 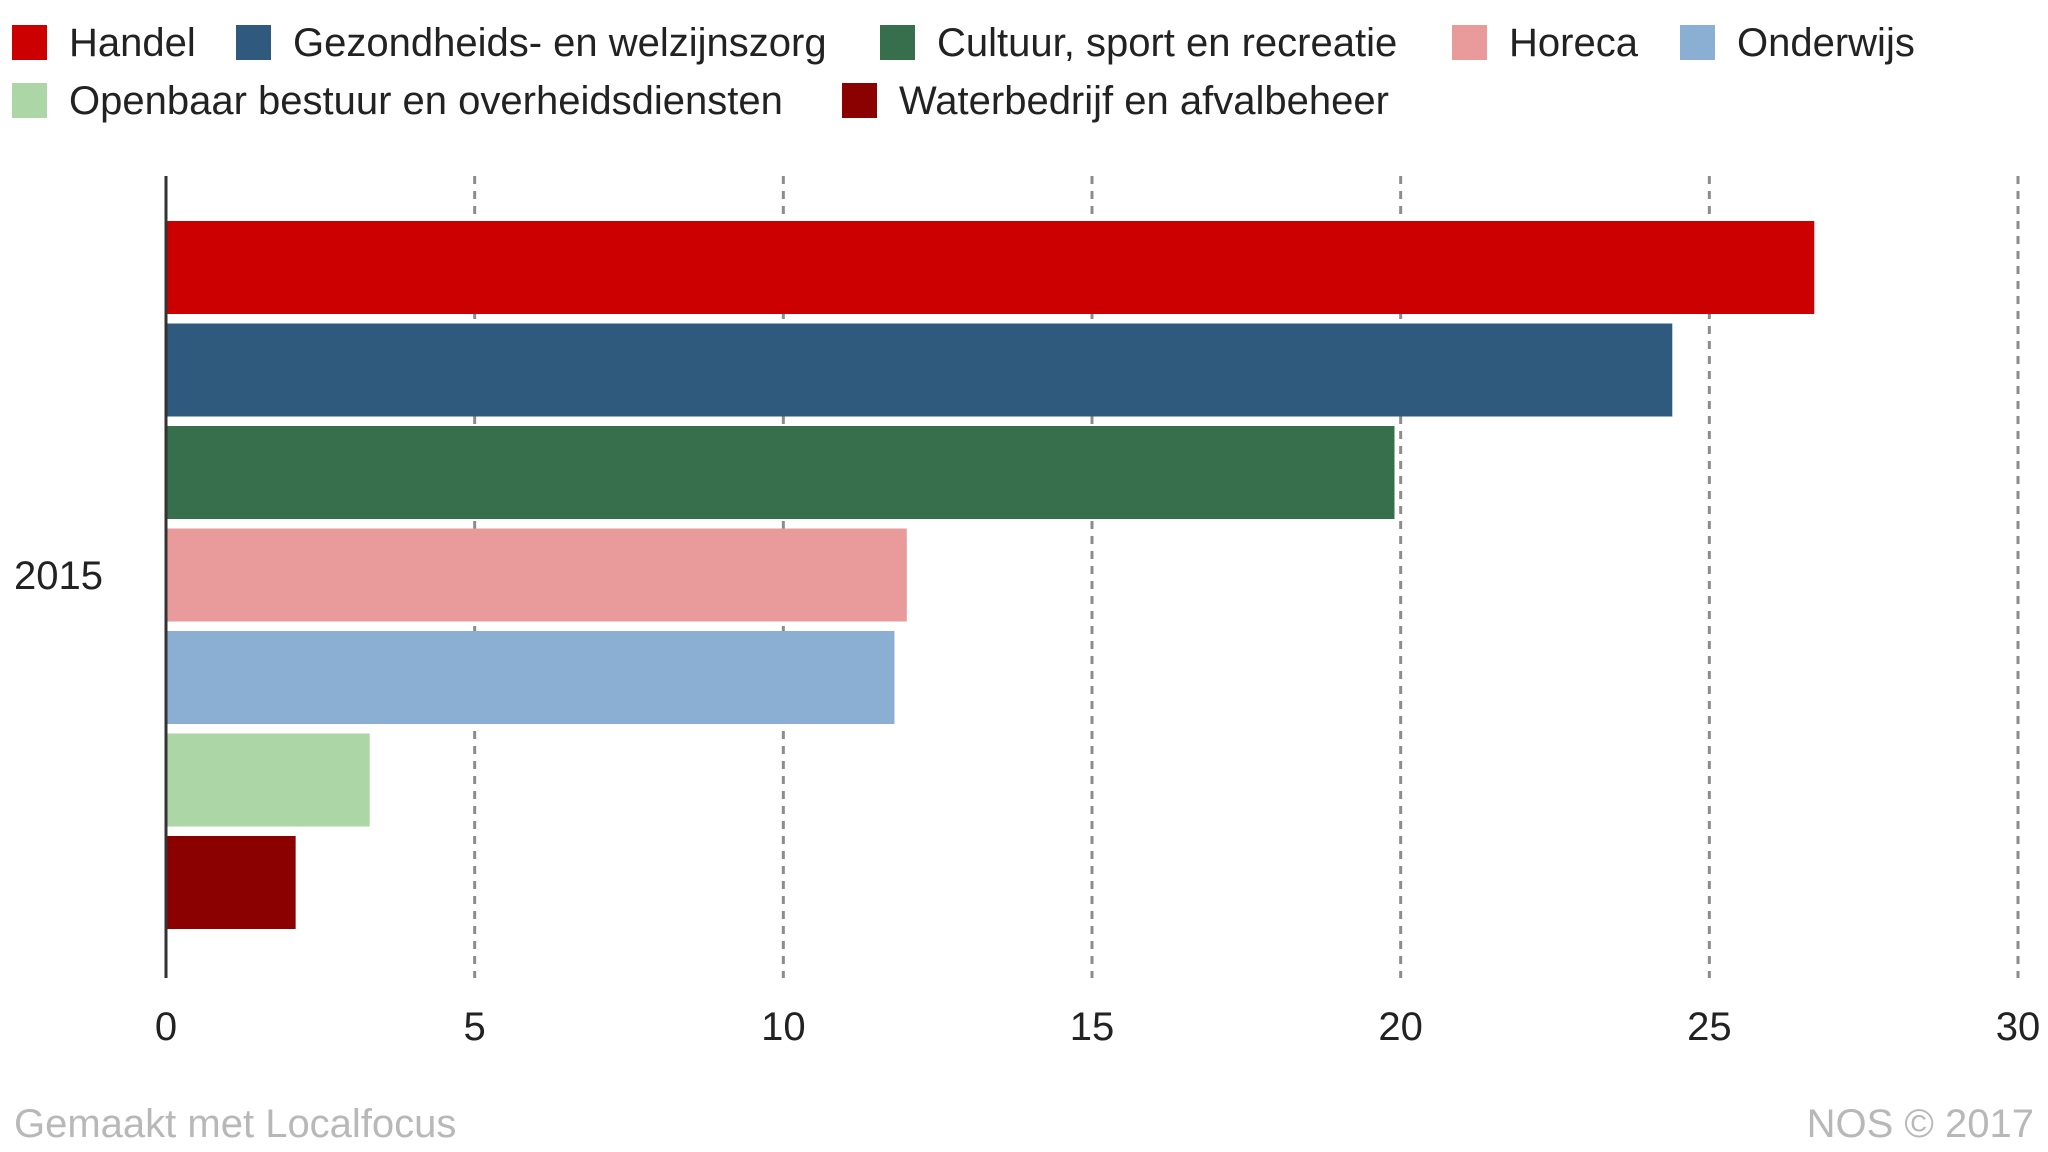 I want to click on footer-copyright: NOS © 2017, so click(x=1920, y=1124).